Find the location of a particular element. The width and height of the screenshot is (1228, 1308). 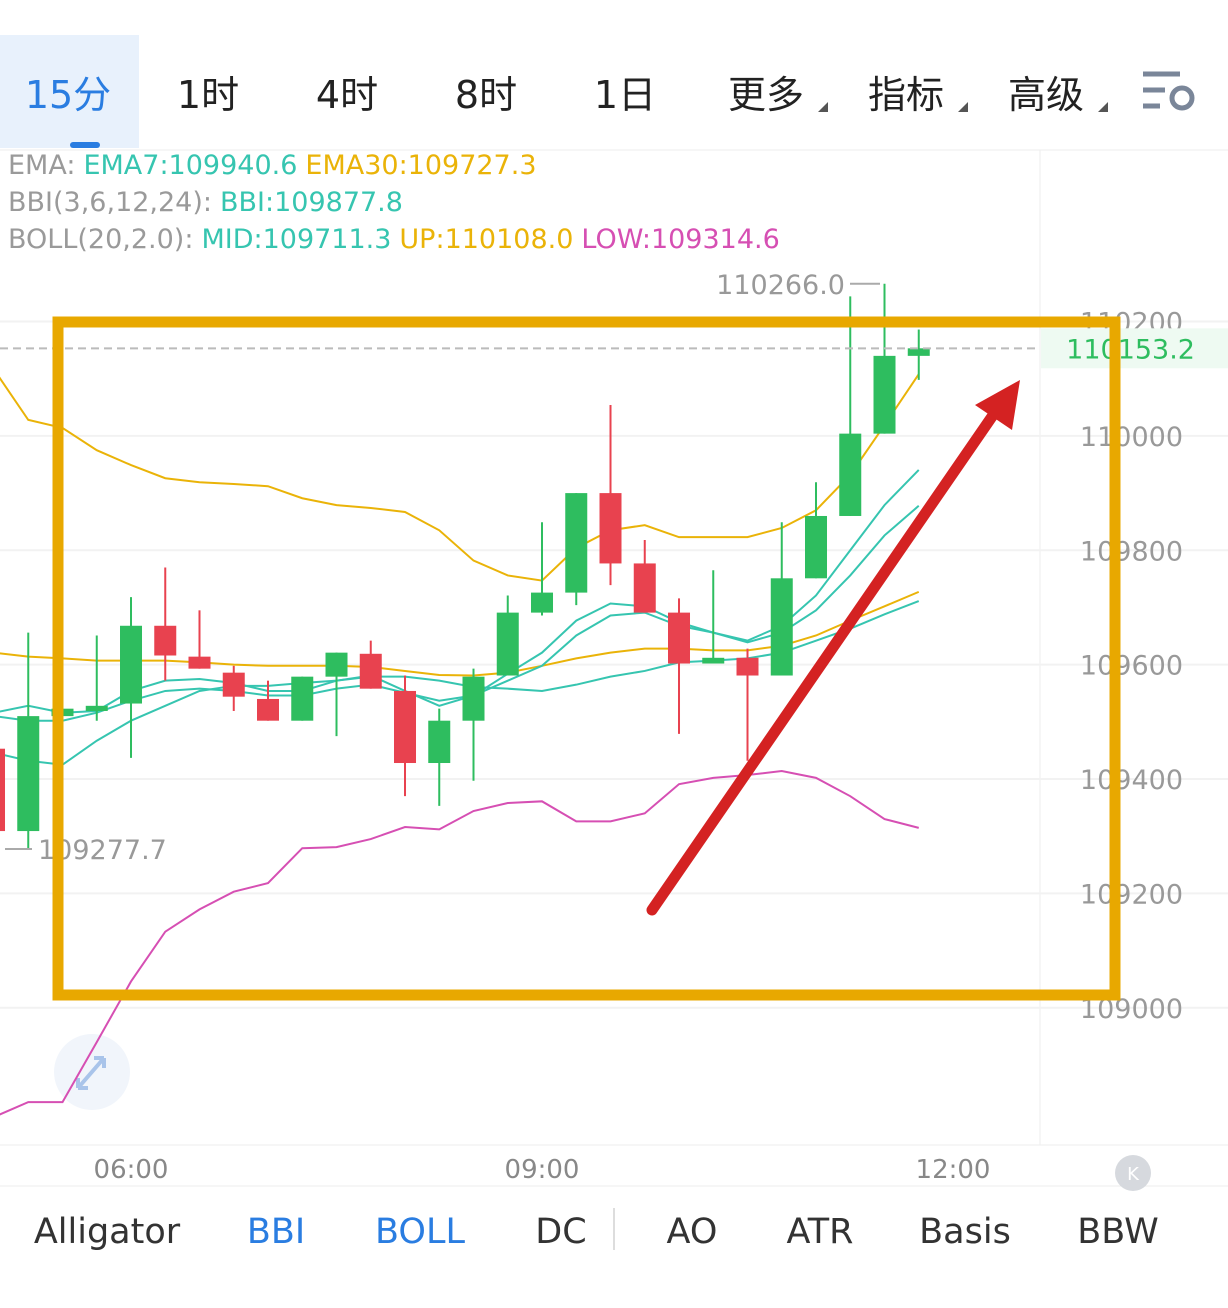

indicator-tab: DC is located at coordinates (560, 1232).